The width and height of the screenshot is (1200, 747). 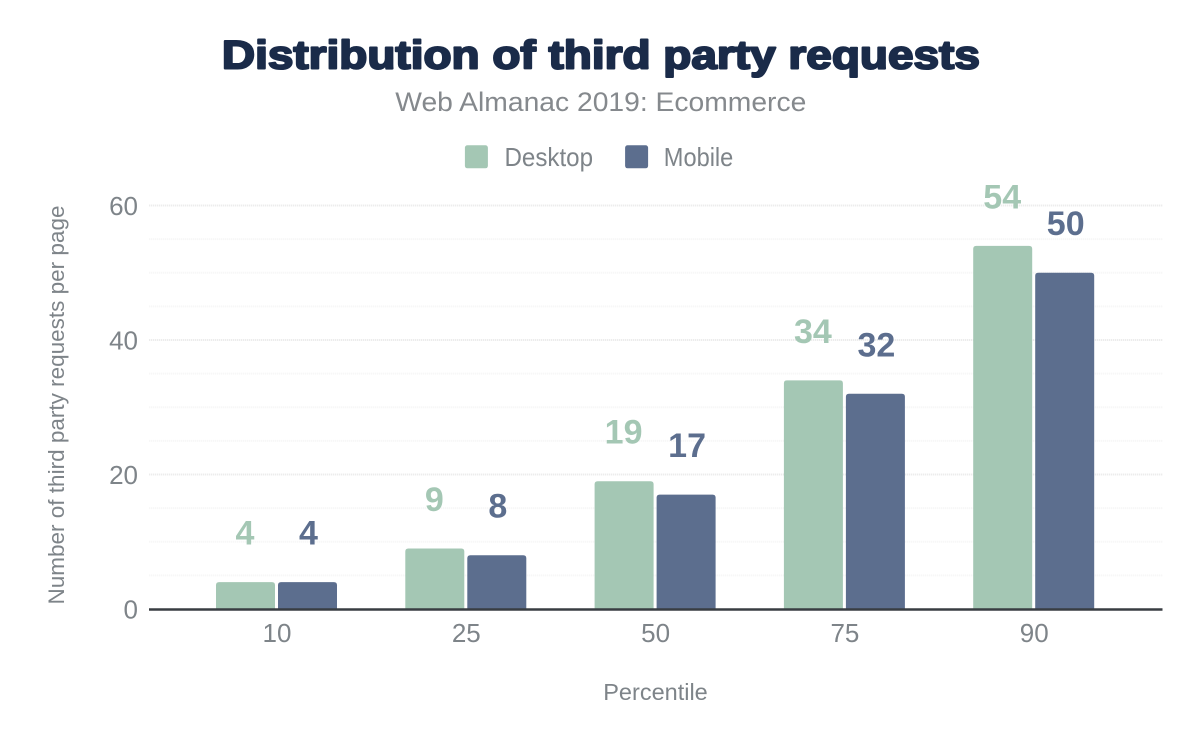 I want to click on svg-text: 10, so click(x=277, y=633).